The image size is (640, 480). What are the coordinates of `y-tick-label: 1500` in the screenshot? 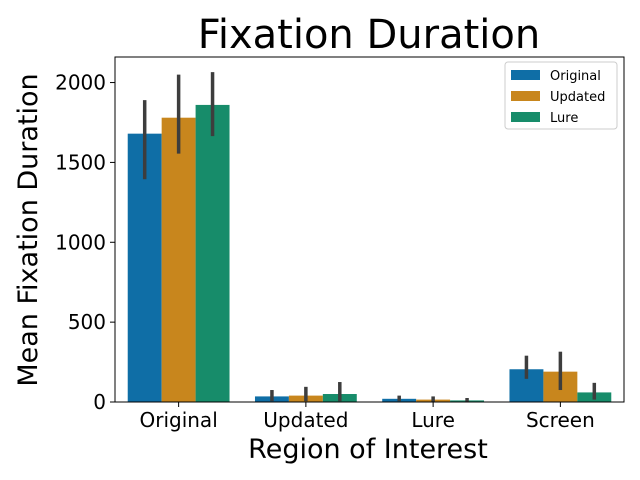 It's located at (80, 162).